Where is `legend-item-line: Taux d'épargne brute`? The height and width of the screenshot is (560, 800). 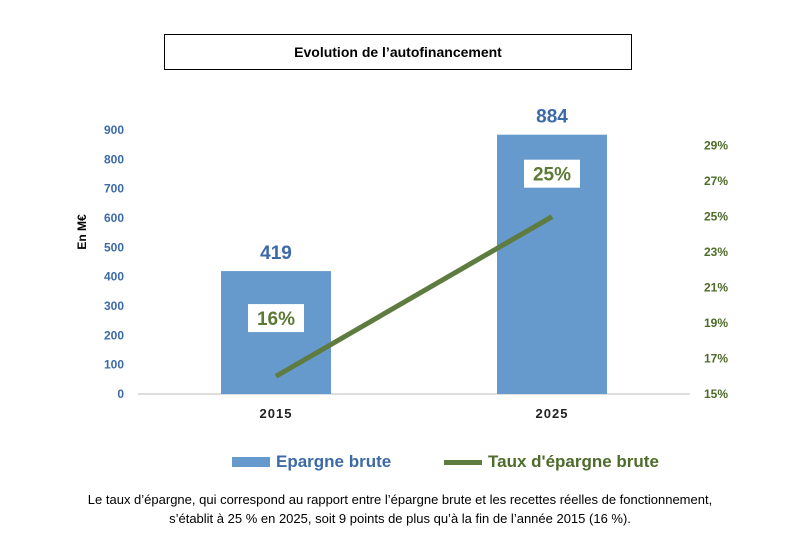 legend-item-line: Taux d'épargne brute is located at coordinates (551, 462).